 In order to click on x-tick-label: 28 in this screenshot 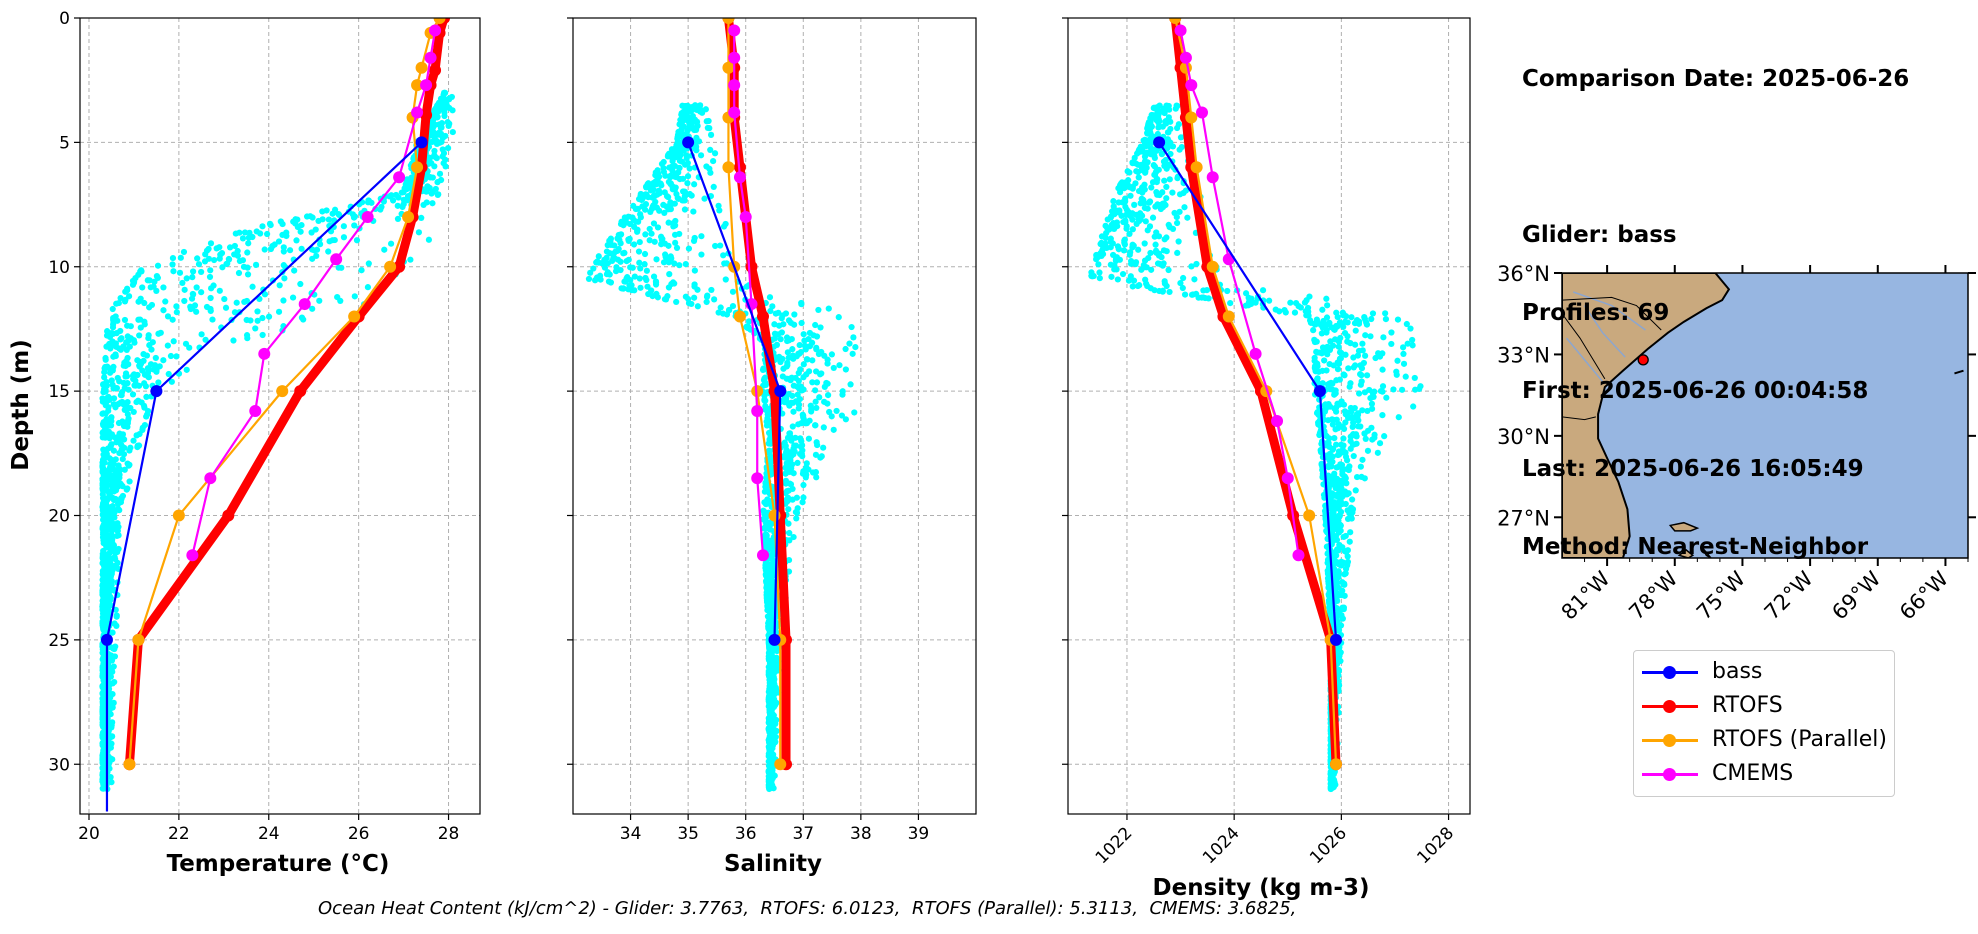, I will do `click(449, 834)`.